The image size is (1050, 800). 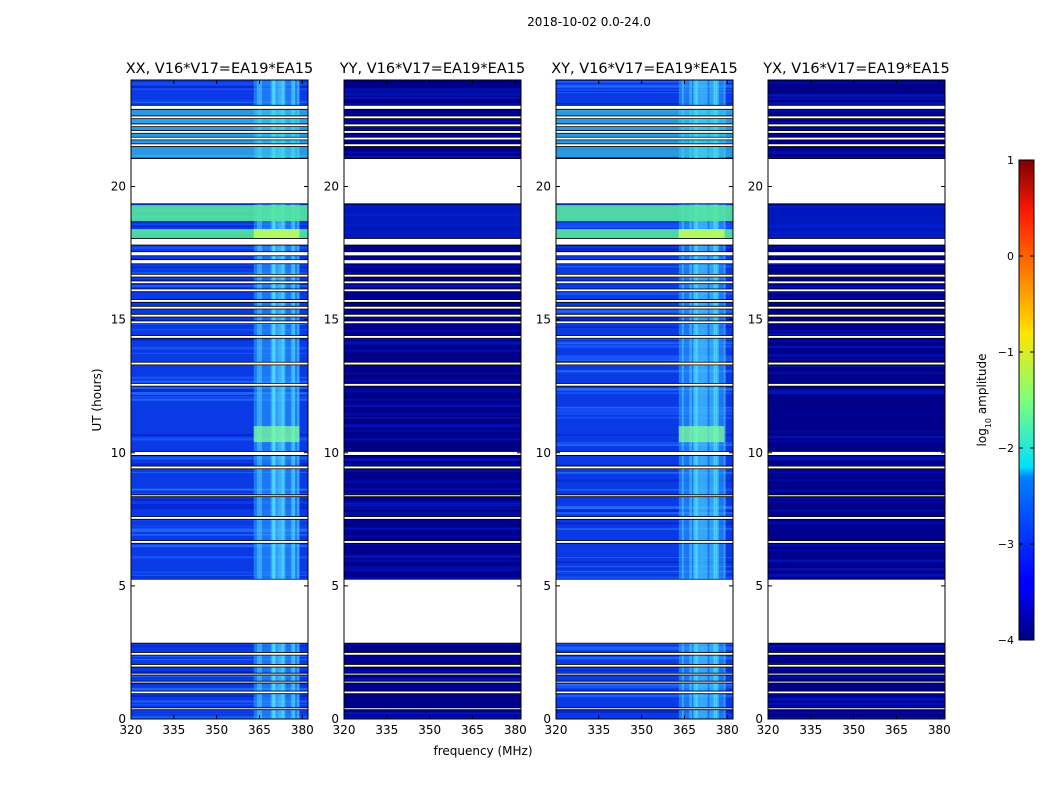 What do you see at coordinates (1016, 400) in the screenshot?
I see `colorbar-ticks: 1 0 −1 −2 −3 −4` at bounding box center [1016, 400].